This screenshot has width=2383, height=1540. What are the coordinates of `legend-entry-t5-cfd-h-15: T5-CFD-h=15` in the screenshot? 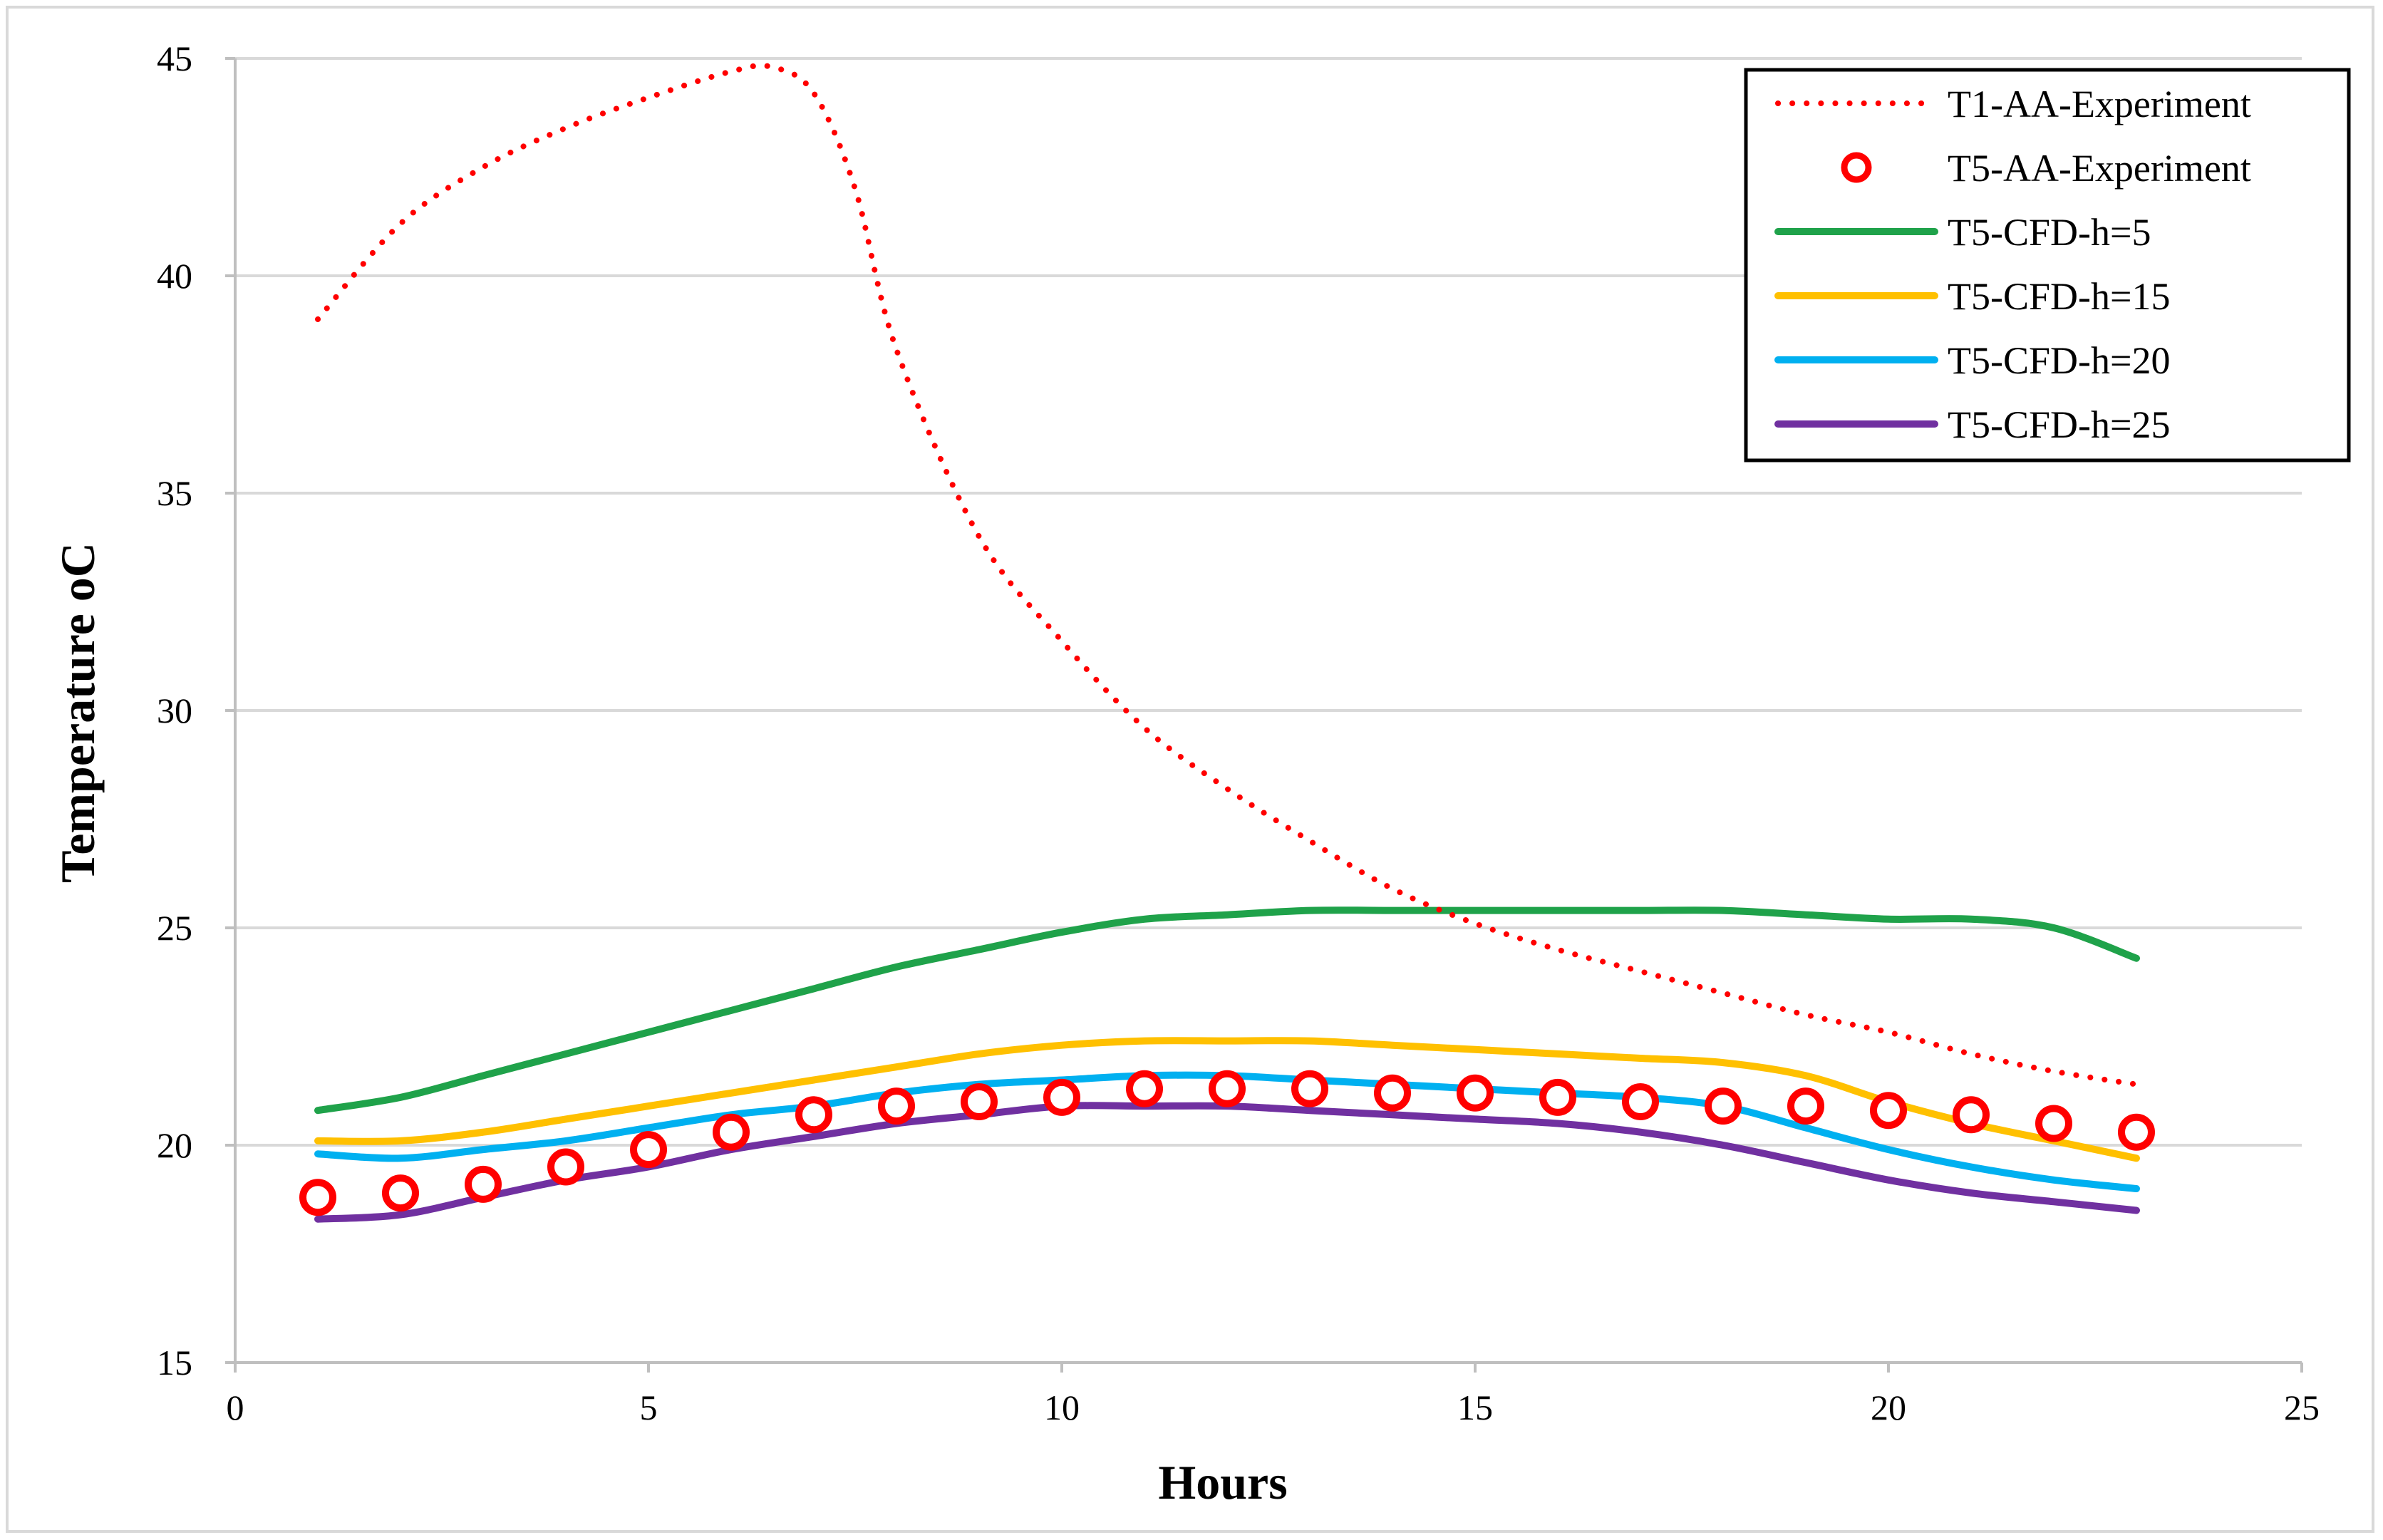 It's located at (1972, 296).